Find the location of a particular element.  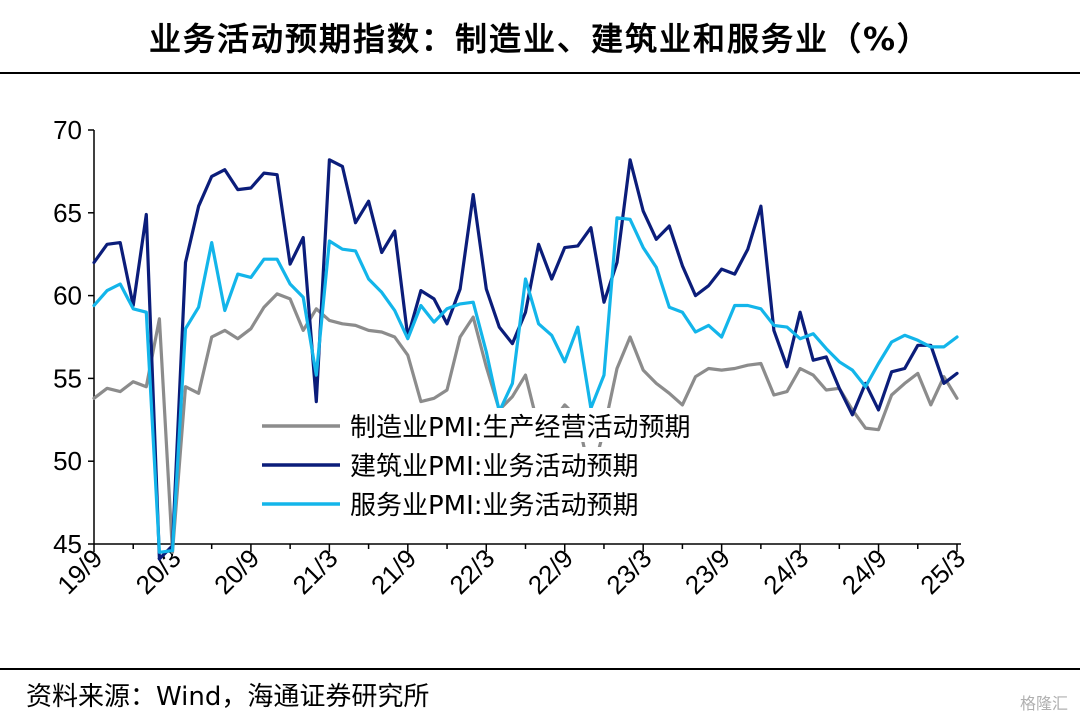

y-tick-label: 45 is located at coordinates (67, 544).